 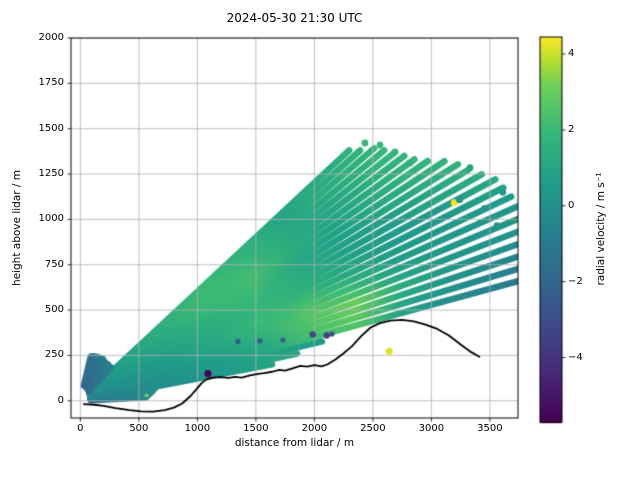 I want to click on y-tick-label: 1000, so click(x=51, y=219).